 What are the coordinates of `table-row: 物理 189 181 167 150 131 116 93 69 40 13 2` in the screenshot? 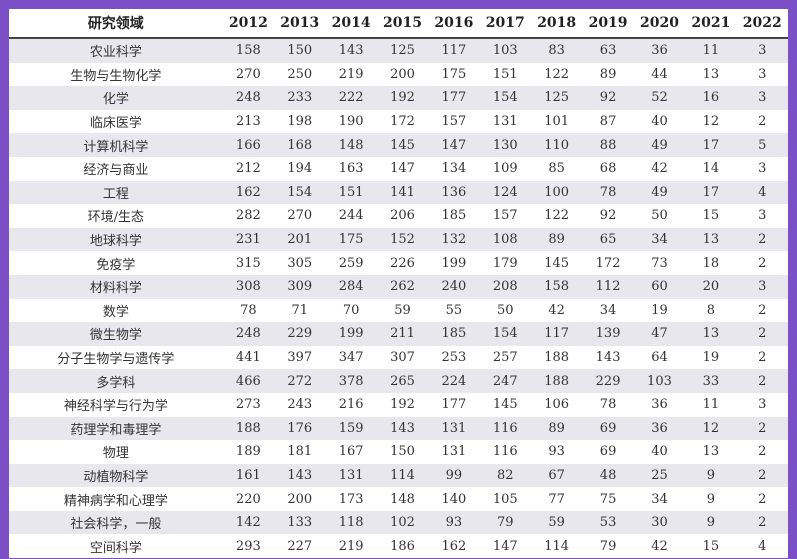 It's located at (398, 452).